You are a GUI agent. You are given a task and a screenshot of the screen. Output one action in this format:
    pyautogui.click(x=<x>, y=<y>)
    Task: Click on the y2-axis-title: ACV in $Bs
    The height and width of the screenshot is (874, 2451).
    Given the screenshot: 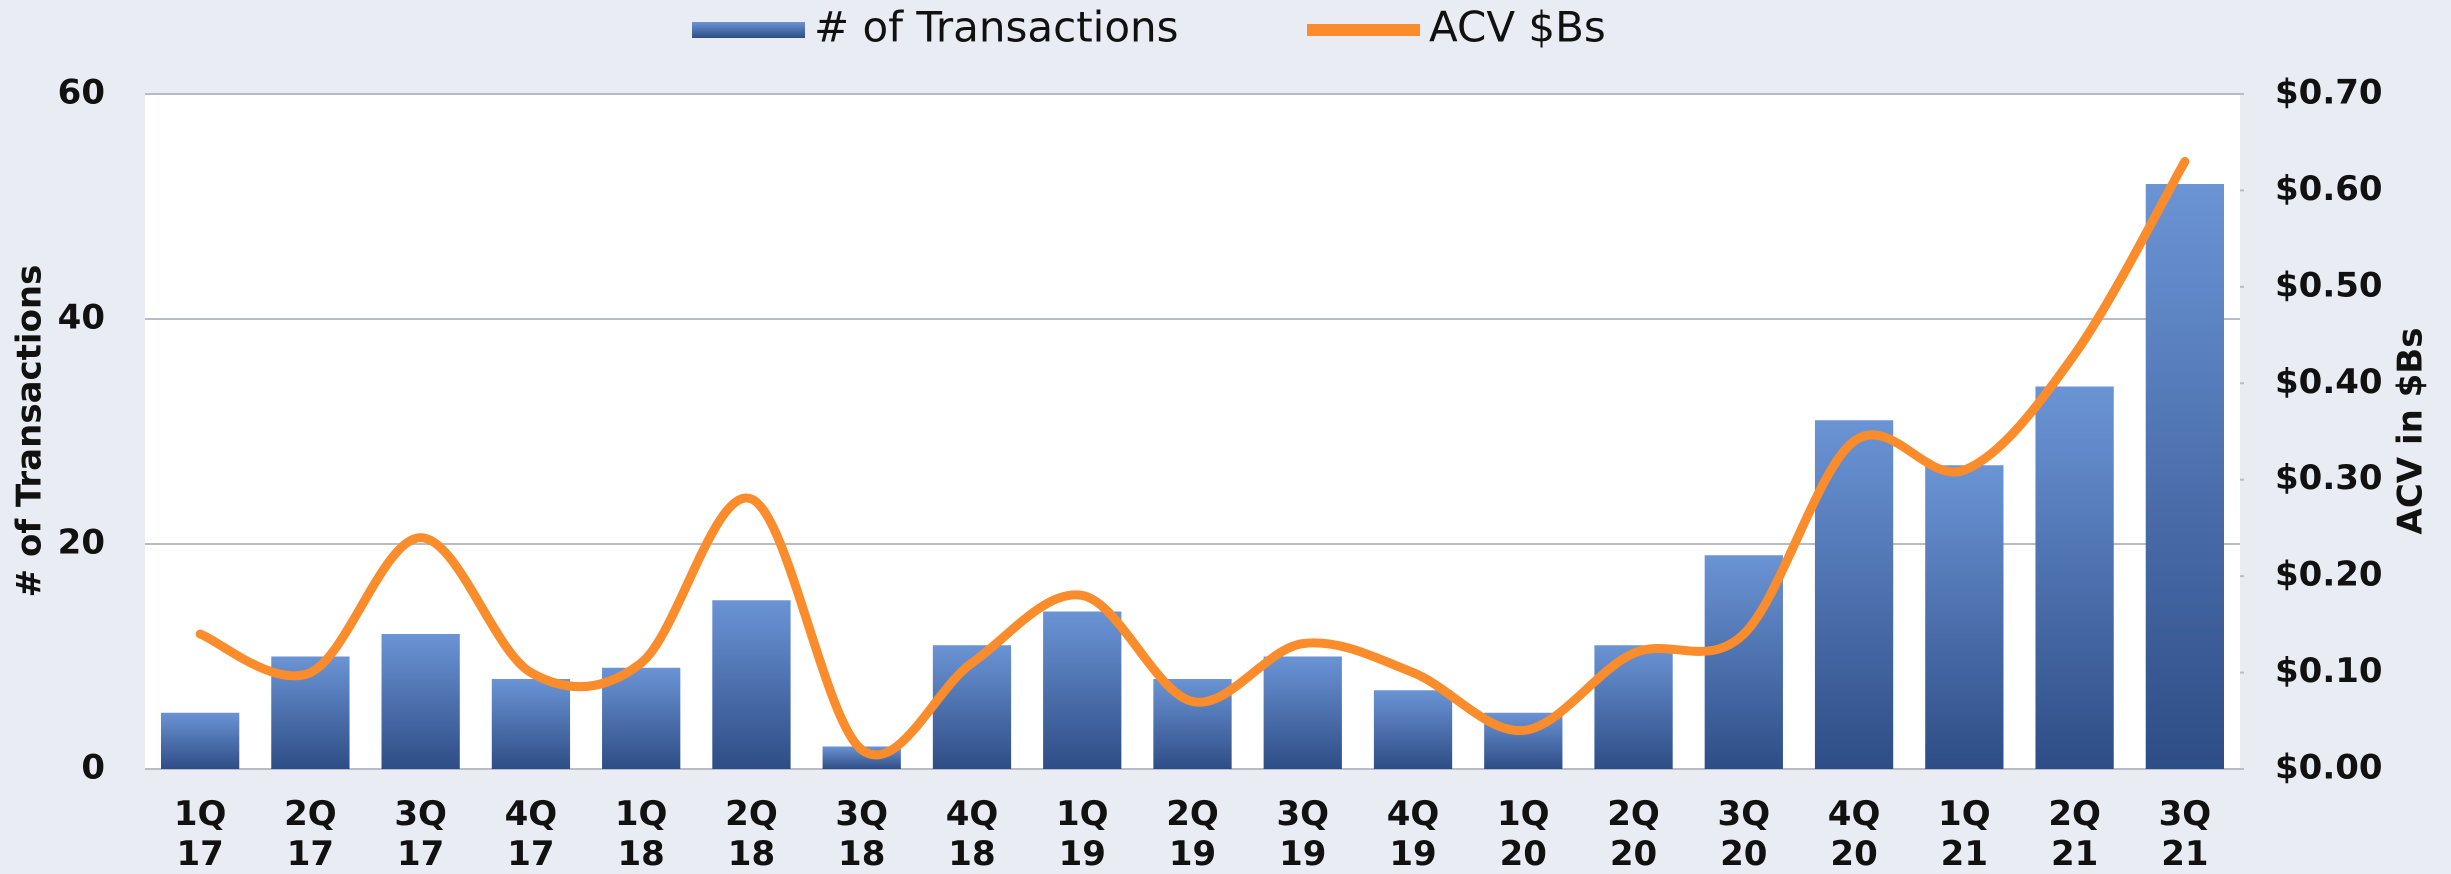 What is the action you would take?
    pyautogui.click(x=2411, y=431)
    